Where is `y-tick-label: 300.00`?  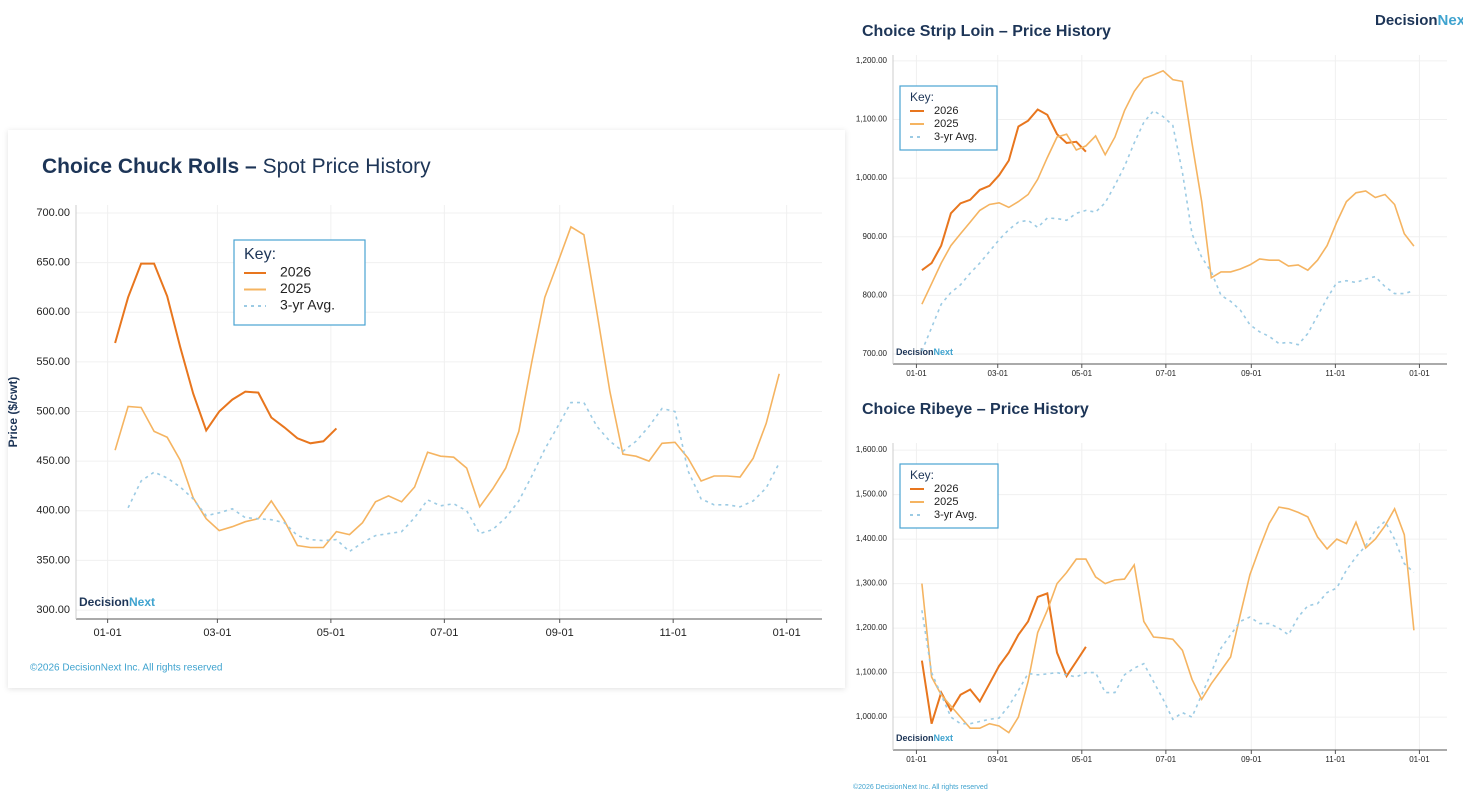 y-tick-label: 300.00 is located at coordinates (53, 610).